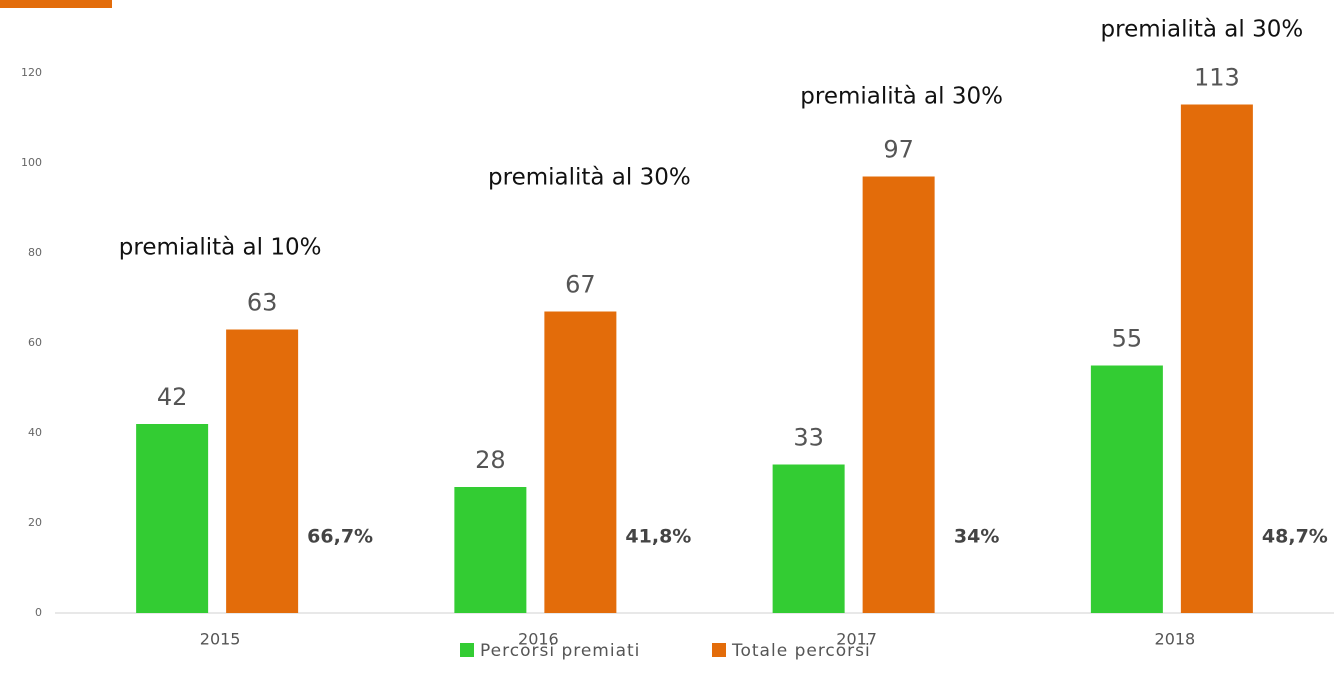 This screenshot has width=1334, height=689. Describe the element at coordinates (35, 342) in the screenshot. I see `y-tick-label: 60` at that location.